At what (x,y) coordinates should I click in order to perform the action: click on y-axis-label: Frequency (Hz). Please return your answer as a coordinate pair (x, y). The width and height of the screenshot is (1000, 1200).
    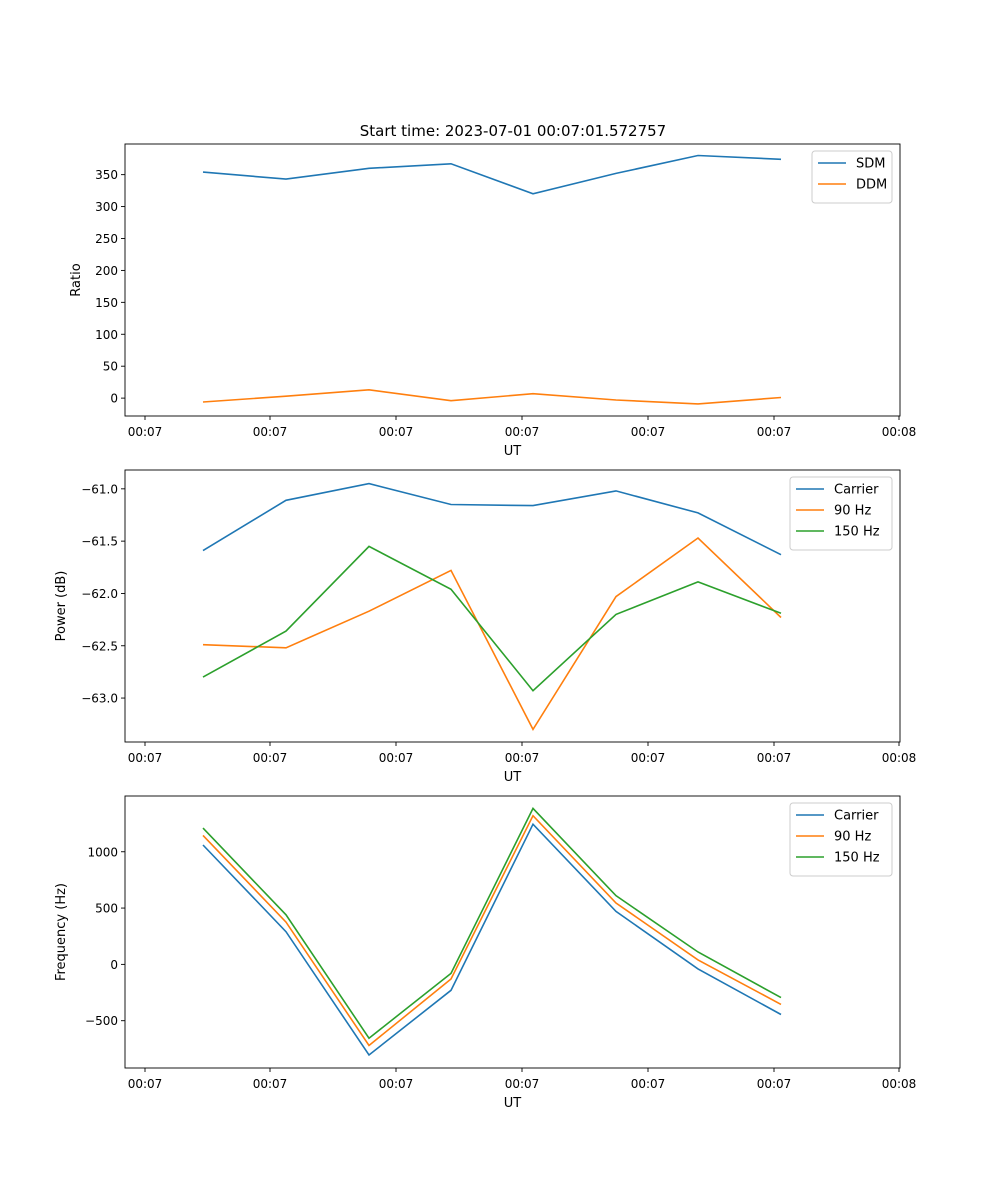
    Looking at the image, I should click on (61, 932).